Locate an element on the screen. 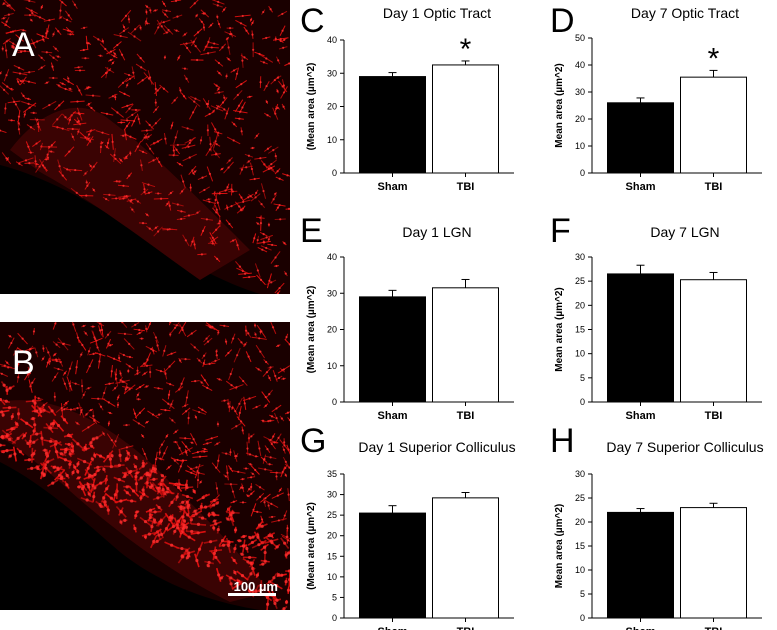 Image resolution: width=777 pixels, height=630 pixels. y-tick-label: 40 is located at coordinates (580, 65).